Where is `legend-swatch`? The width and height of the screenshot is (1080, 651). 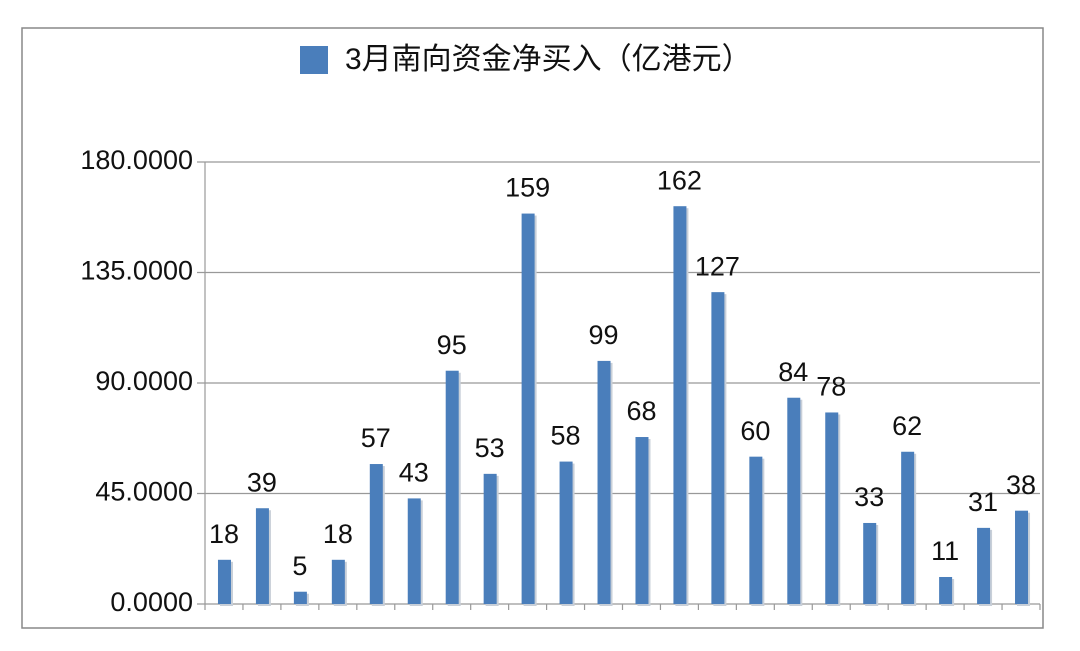
legend-swatch is located at coordinates (314, 60).